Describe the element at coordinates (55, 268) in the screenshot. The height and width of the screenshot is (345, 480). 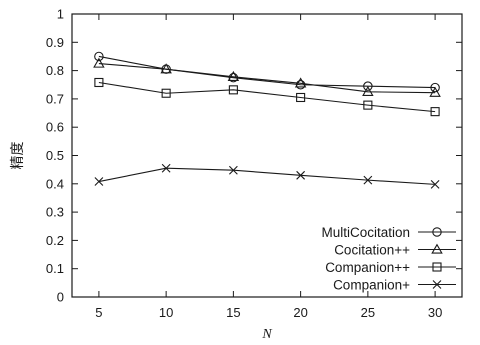
I see `y-tick-label: 0.1` at that location.